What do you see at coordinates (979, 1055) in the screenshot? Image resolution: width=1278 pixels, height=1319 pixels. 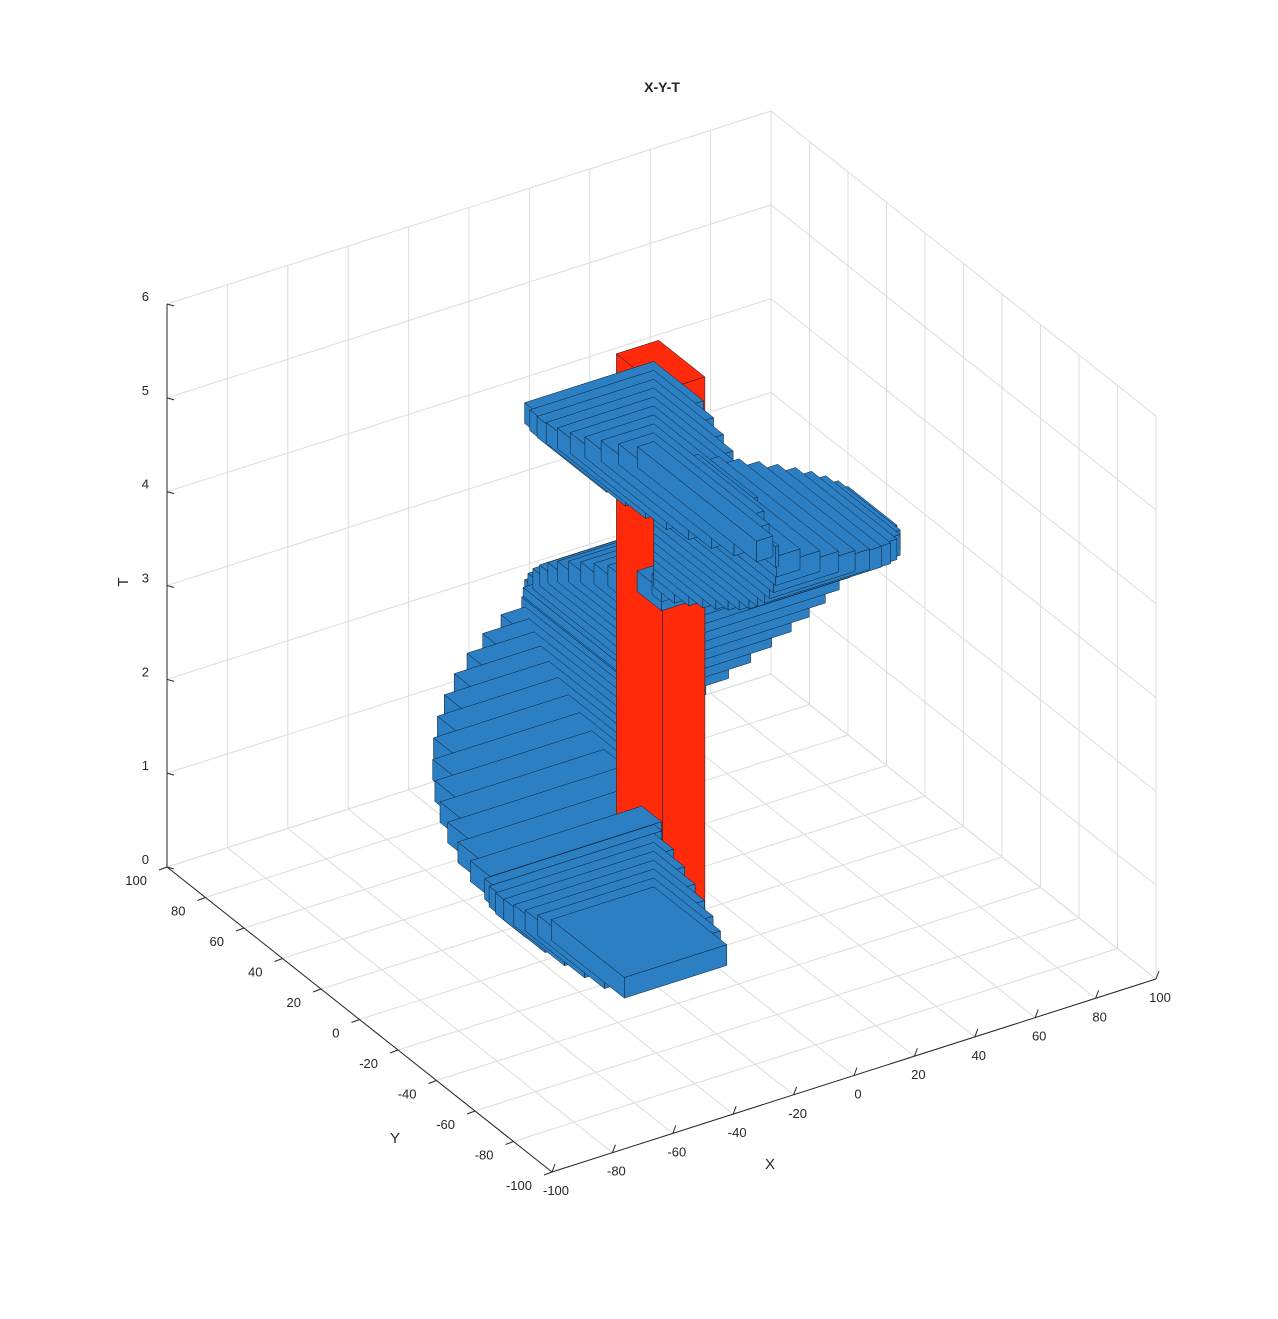 I see `x-tick-label: 40` at bounding box center [979, 1055].